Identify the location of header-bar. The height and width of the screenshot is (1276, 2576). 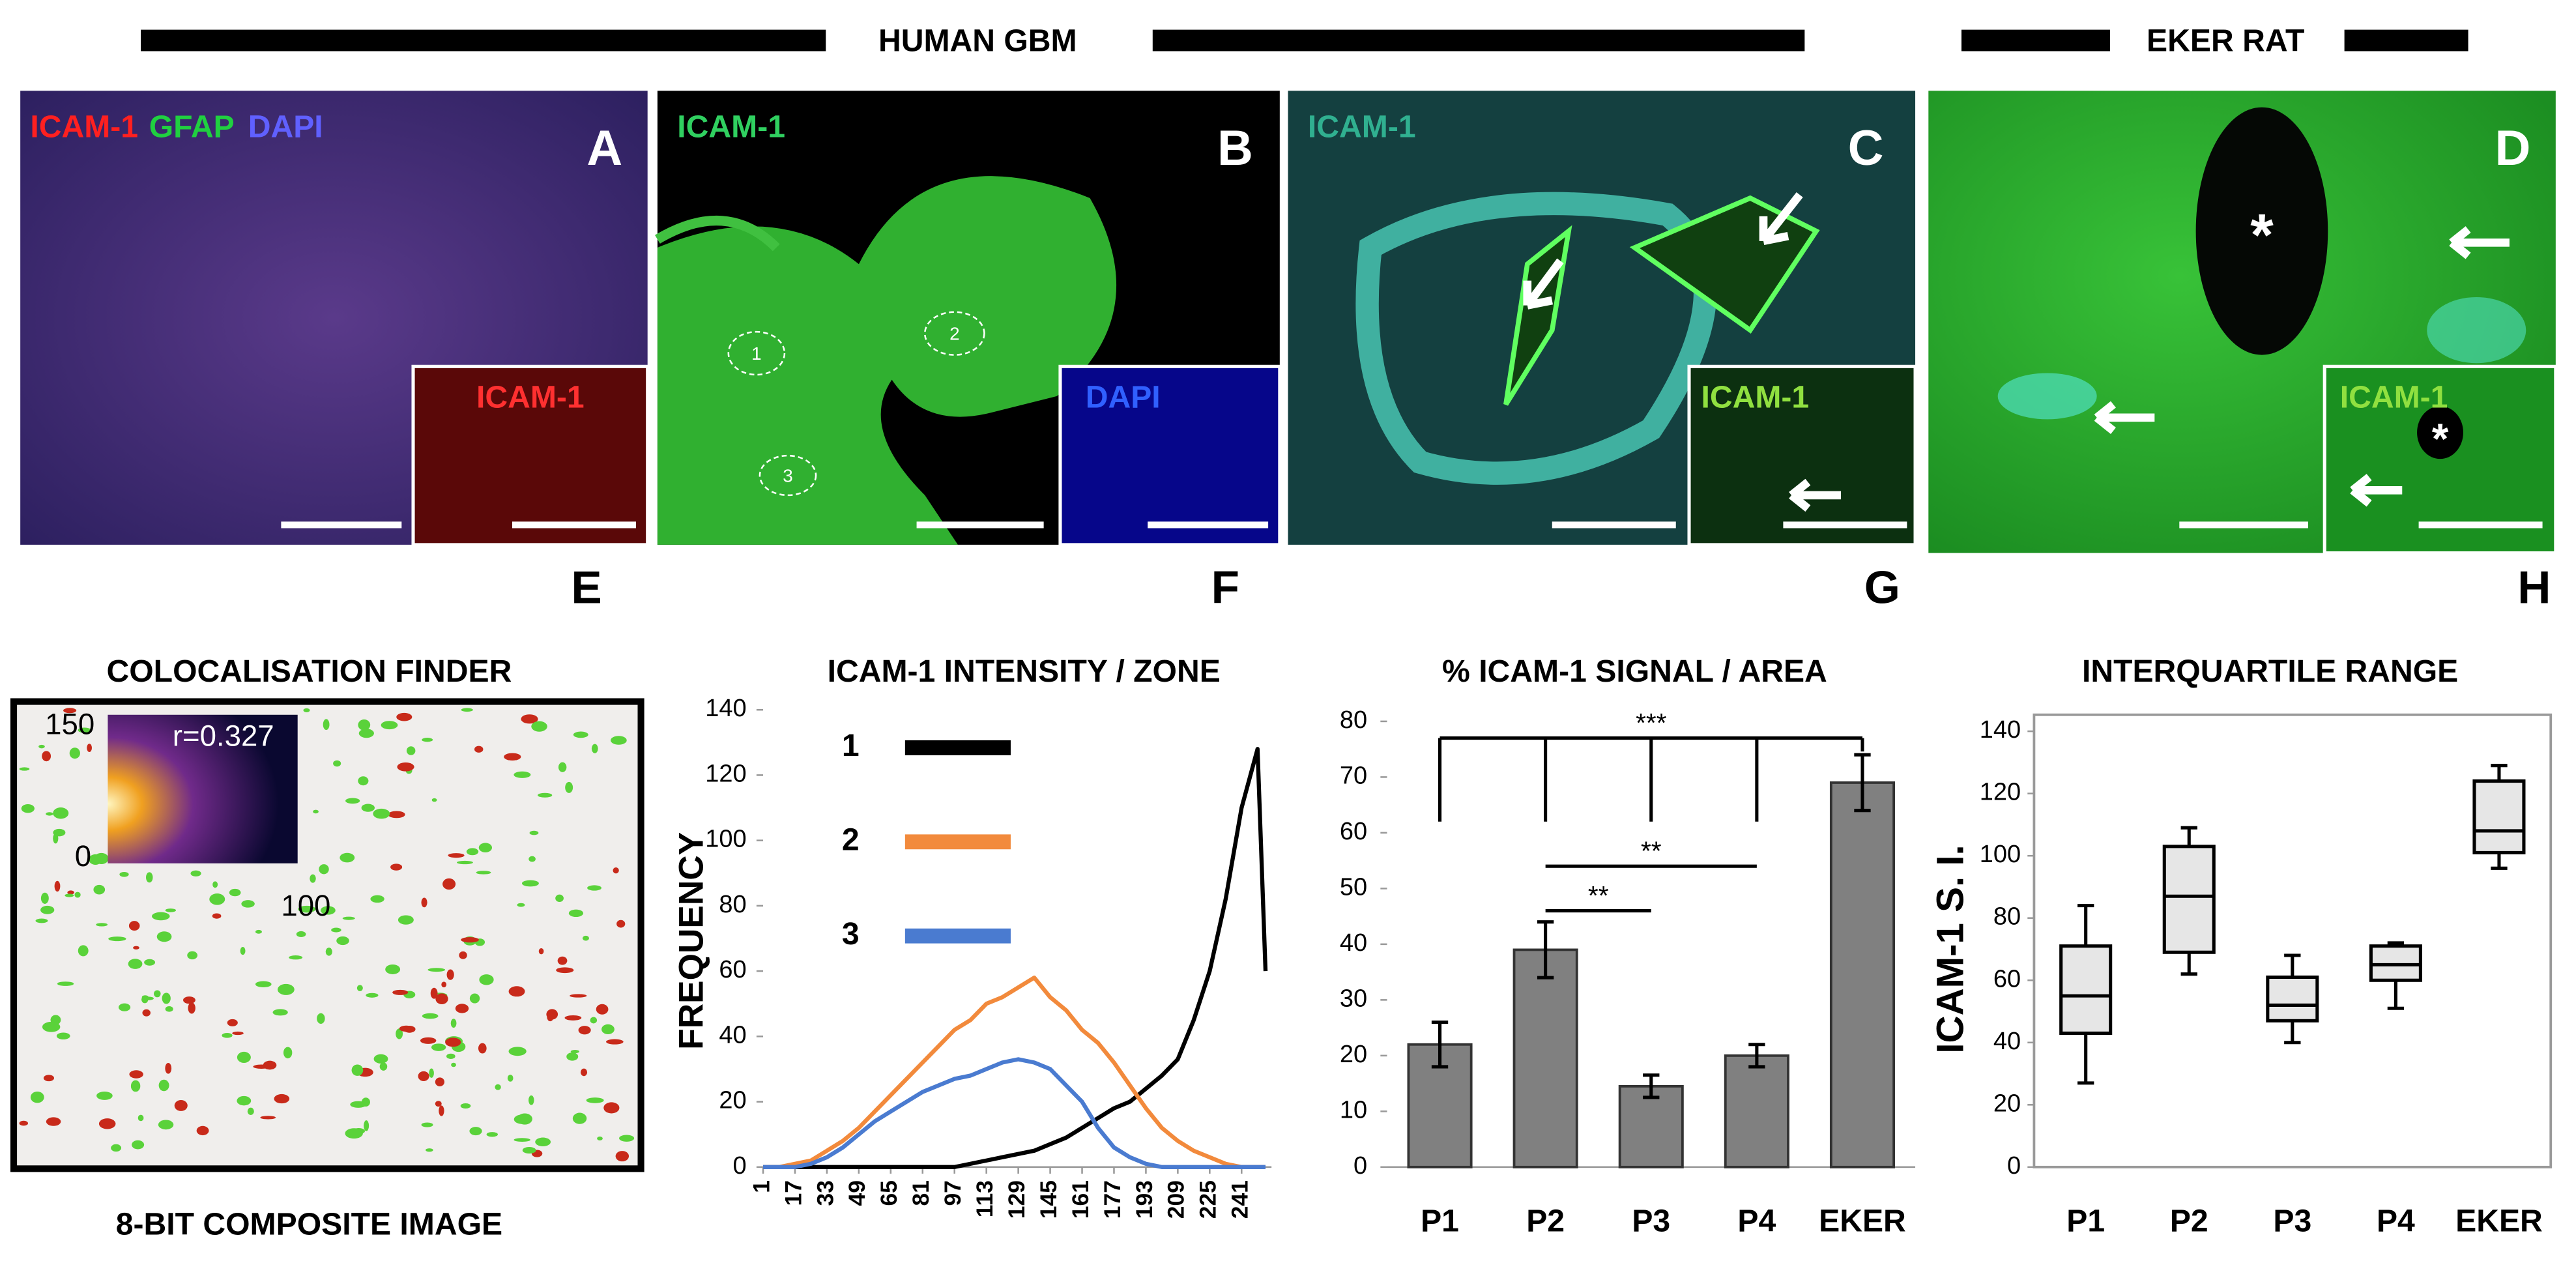
(483, 40).